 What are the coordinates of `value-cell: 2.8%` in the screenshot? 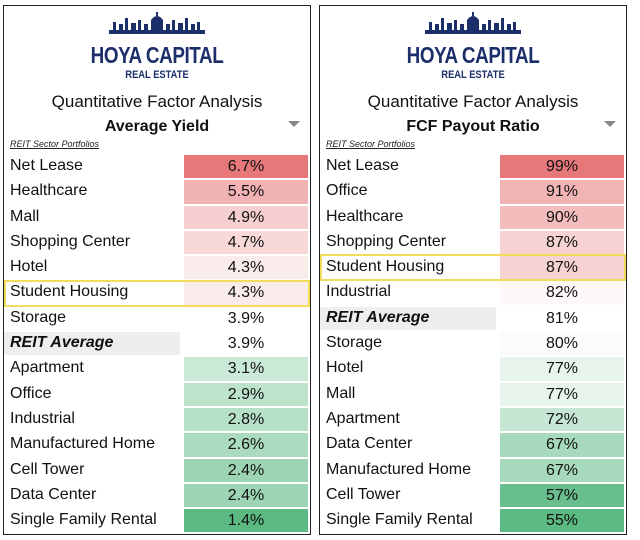 It's located at (246, 419).